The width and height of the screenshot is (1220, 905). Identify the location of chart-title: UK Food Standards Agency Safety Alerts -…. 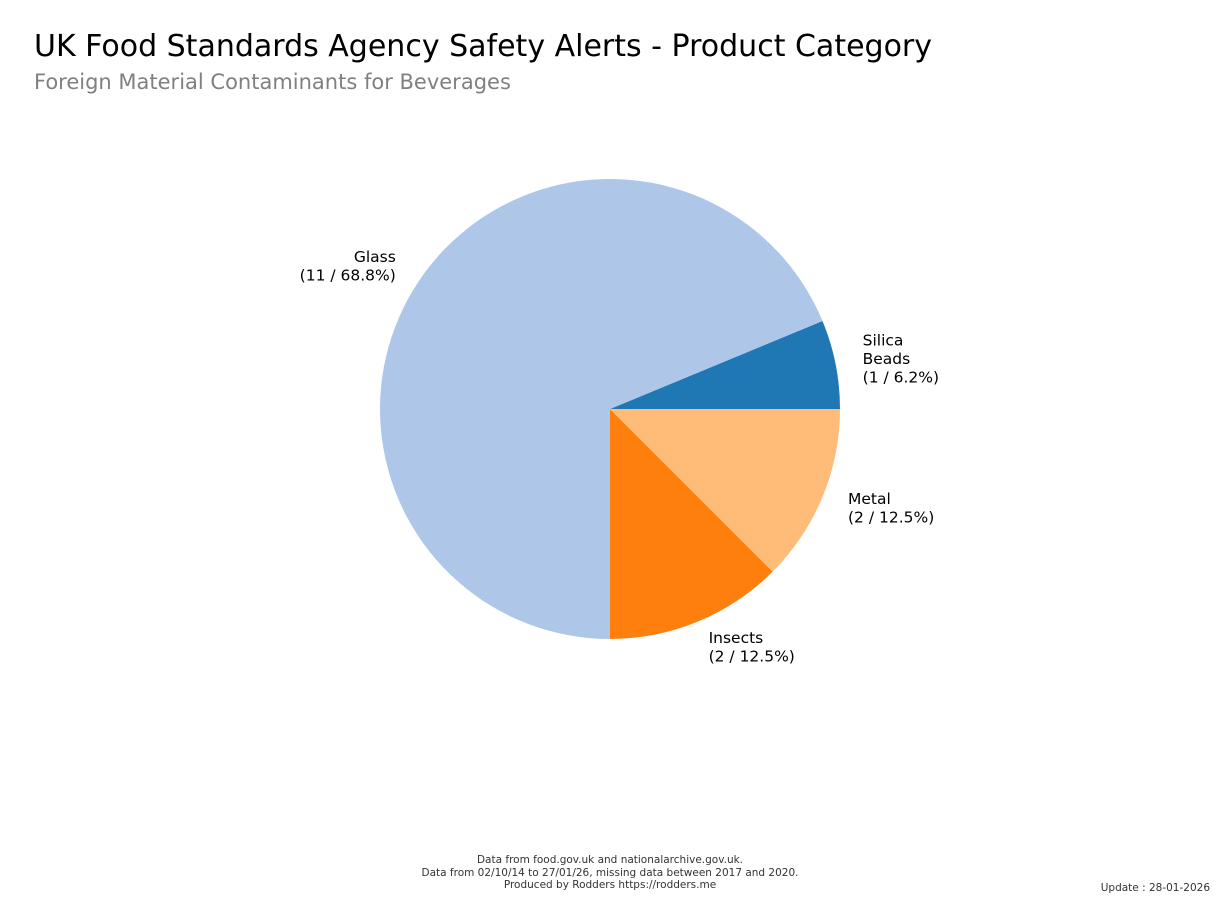
(483, 46).